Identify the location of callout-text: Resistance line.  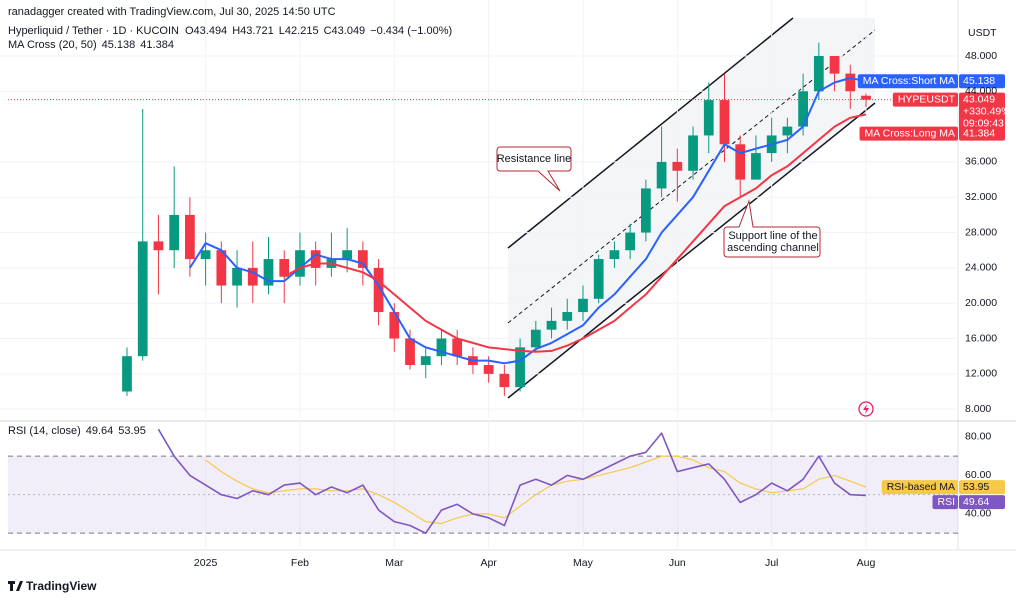
(534, 159).